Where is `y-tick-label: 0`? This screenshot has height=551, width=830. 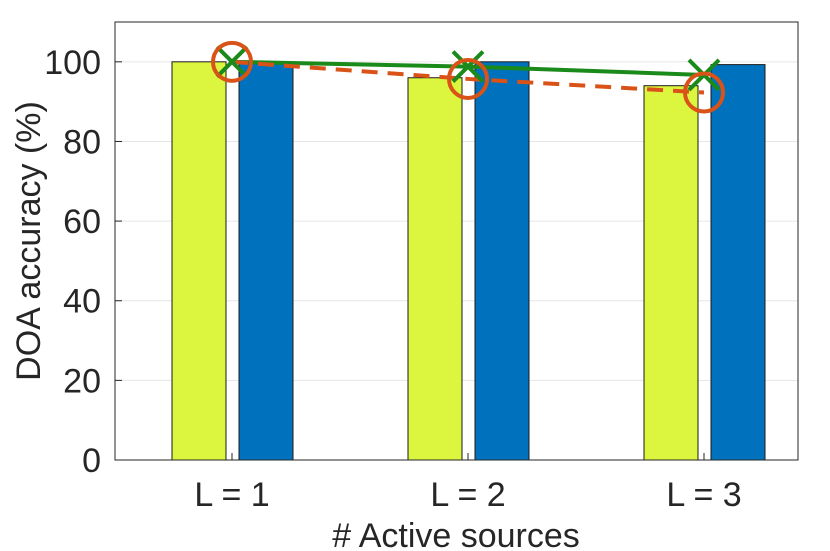
y-tick-label: 0 is located at coordinates (91, 461).